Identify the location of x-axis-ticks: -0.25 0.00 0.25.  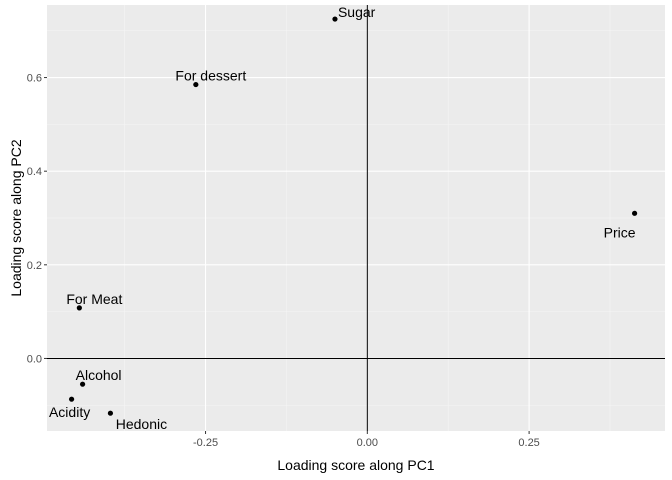
(366, 440).